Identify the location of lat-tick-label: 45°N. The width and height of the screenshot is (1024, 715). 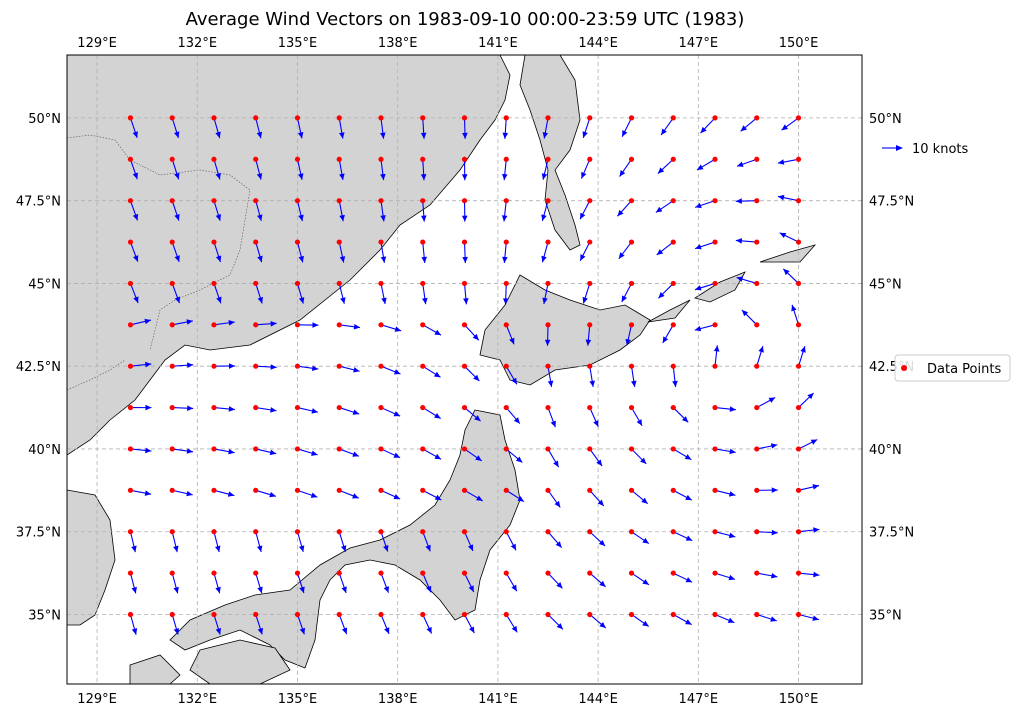
(885, 284).